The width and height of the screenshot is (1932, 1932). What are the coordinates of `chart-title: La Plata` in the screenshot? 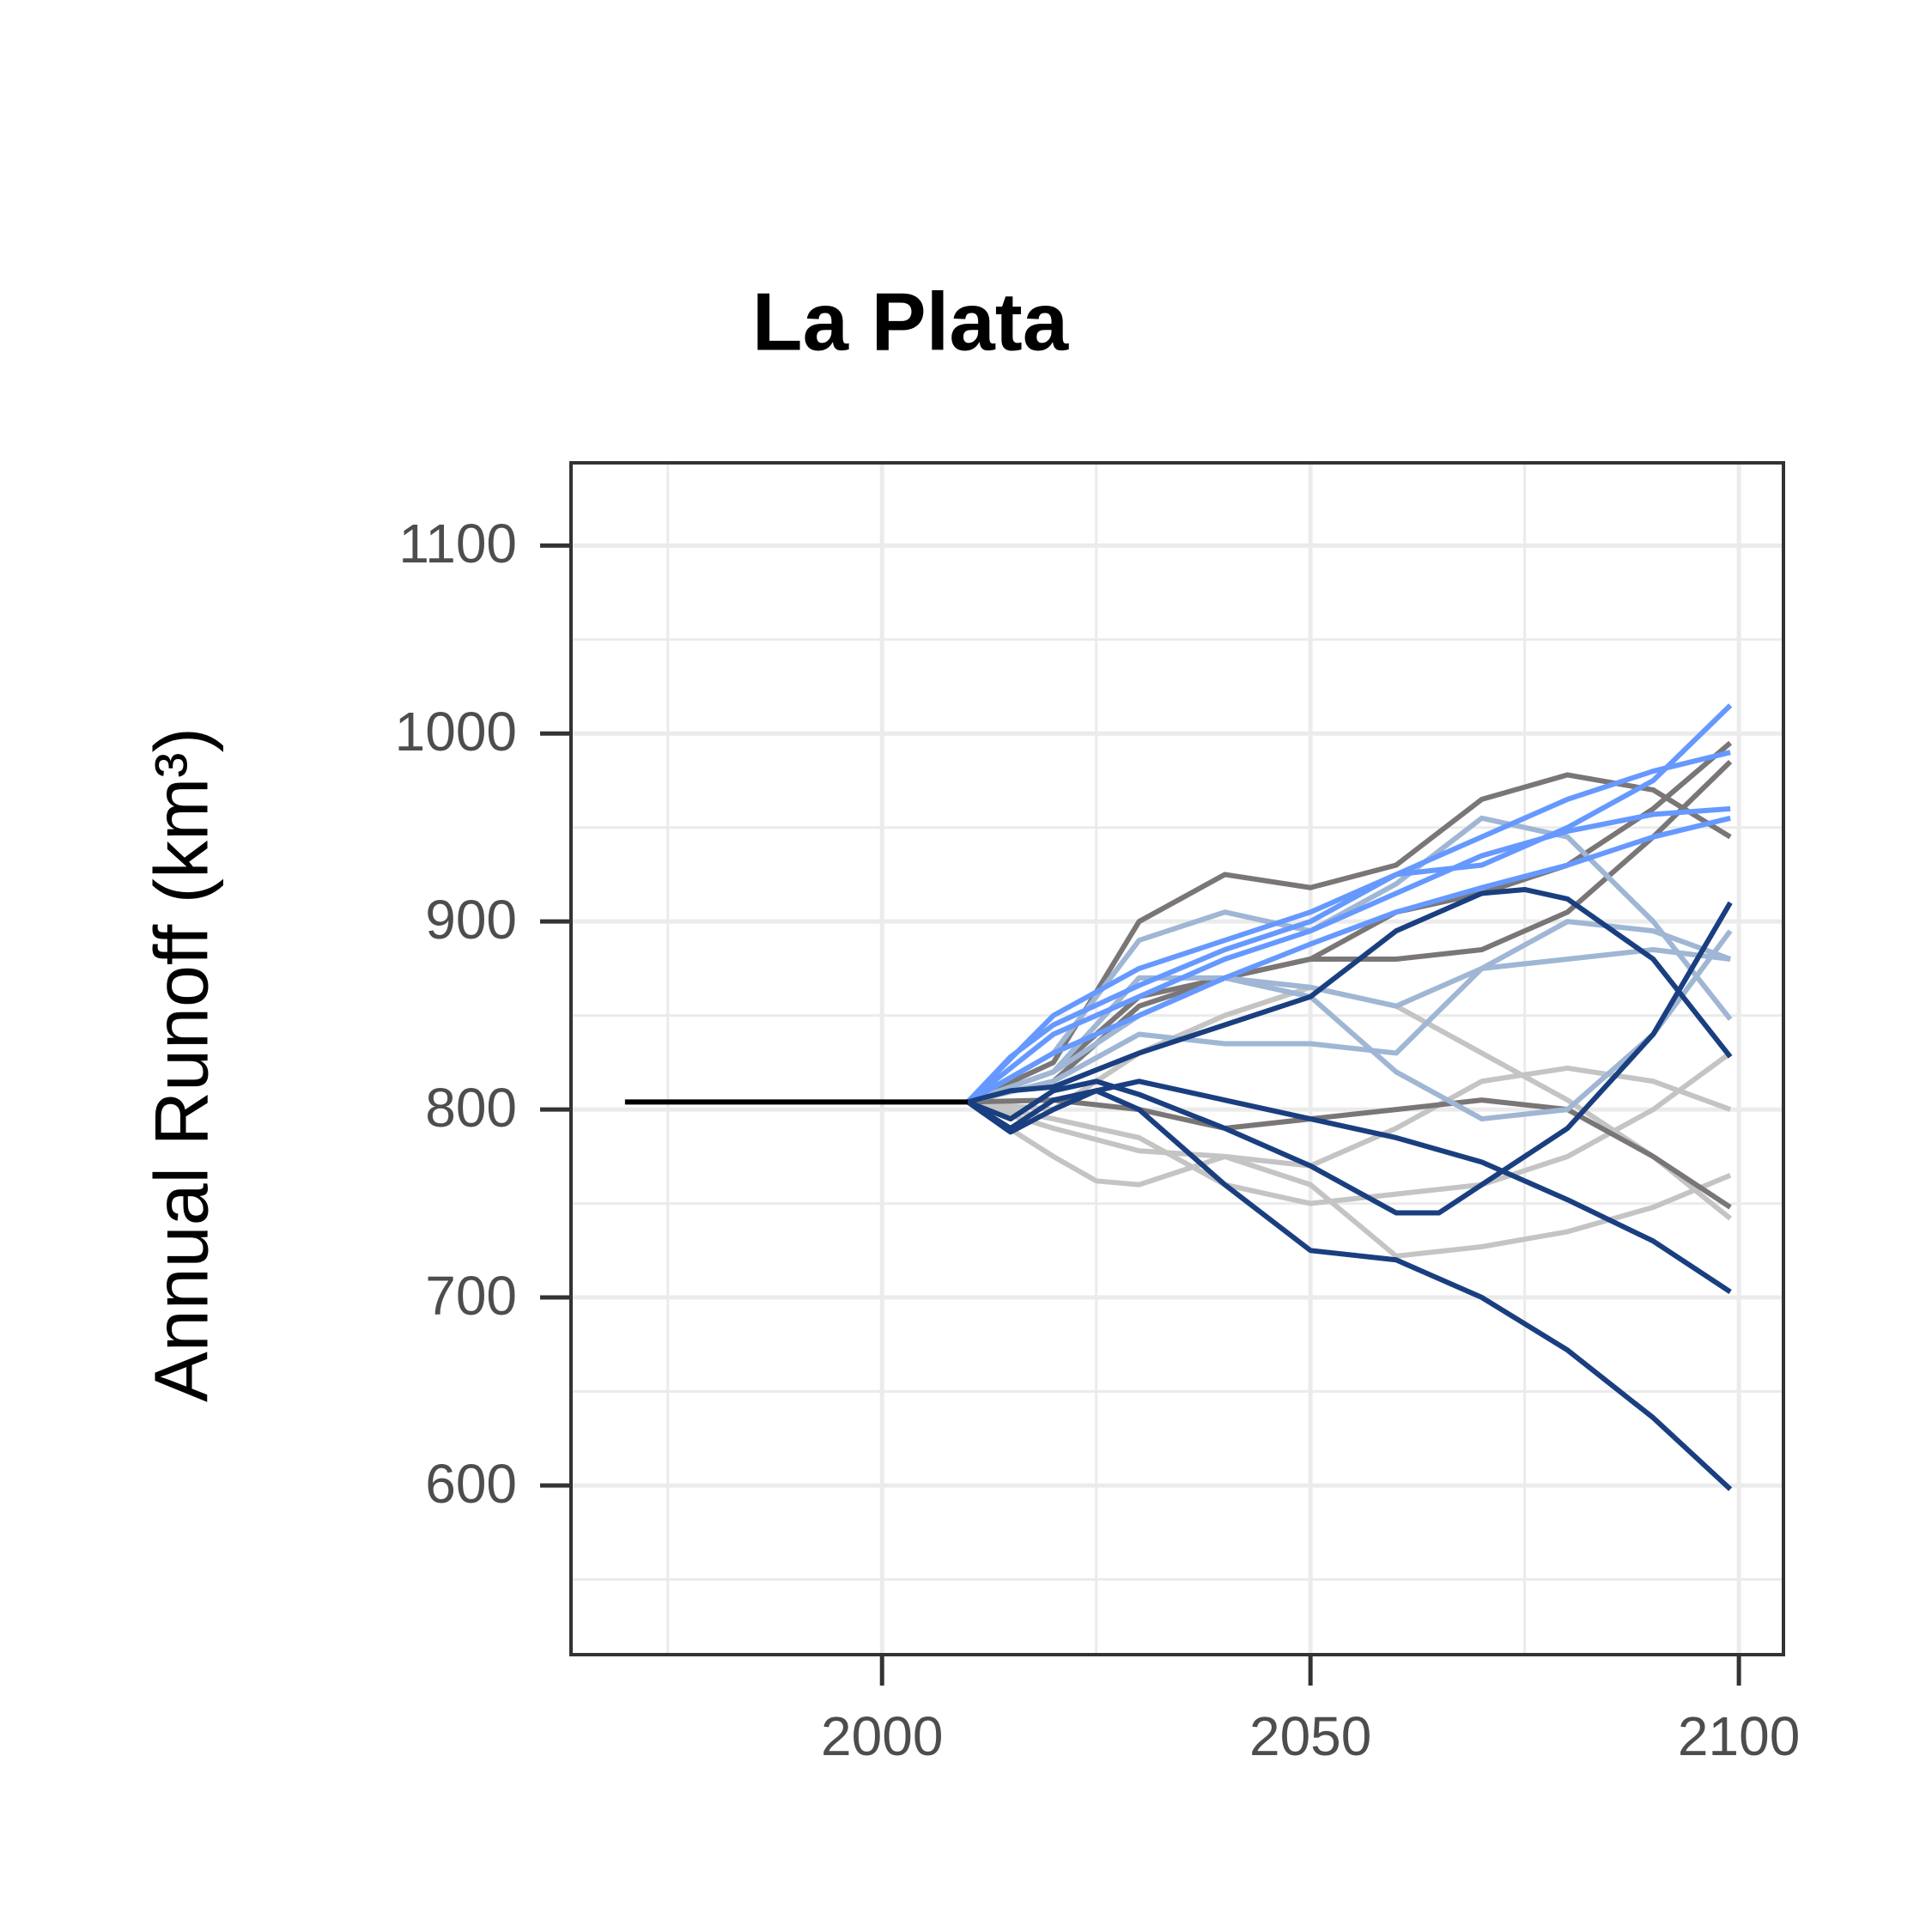 It's located at (910, 322).